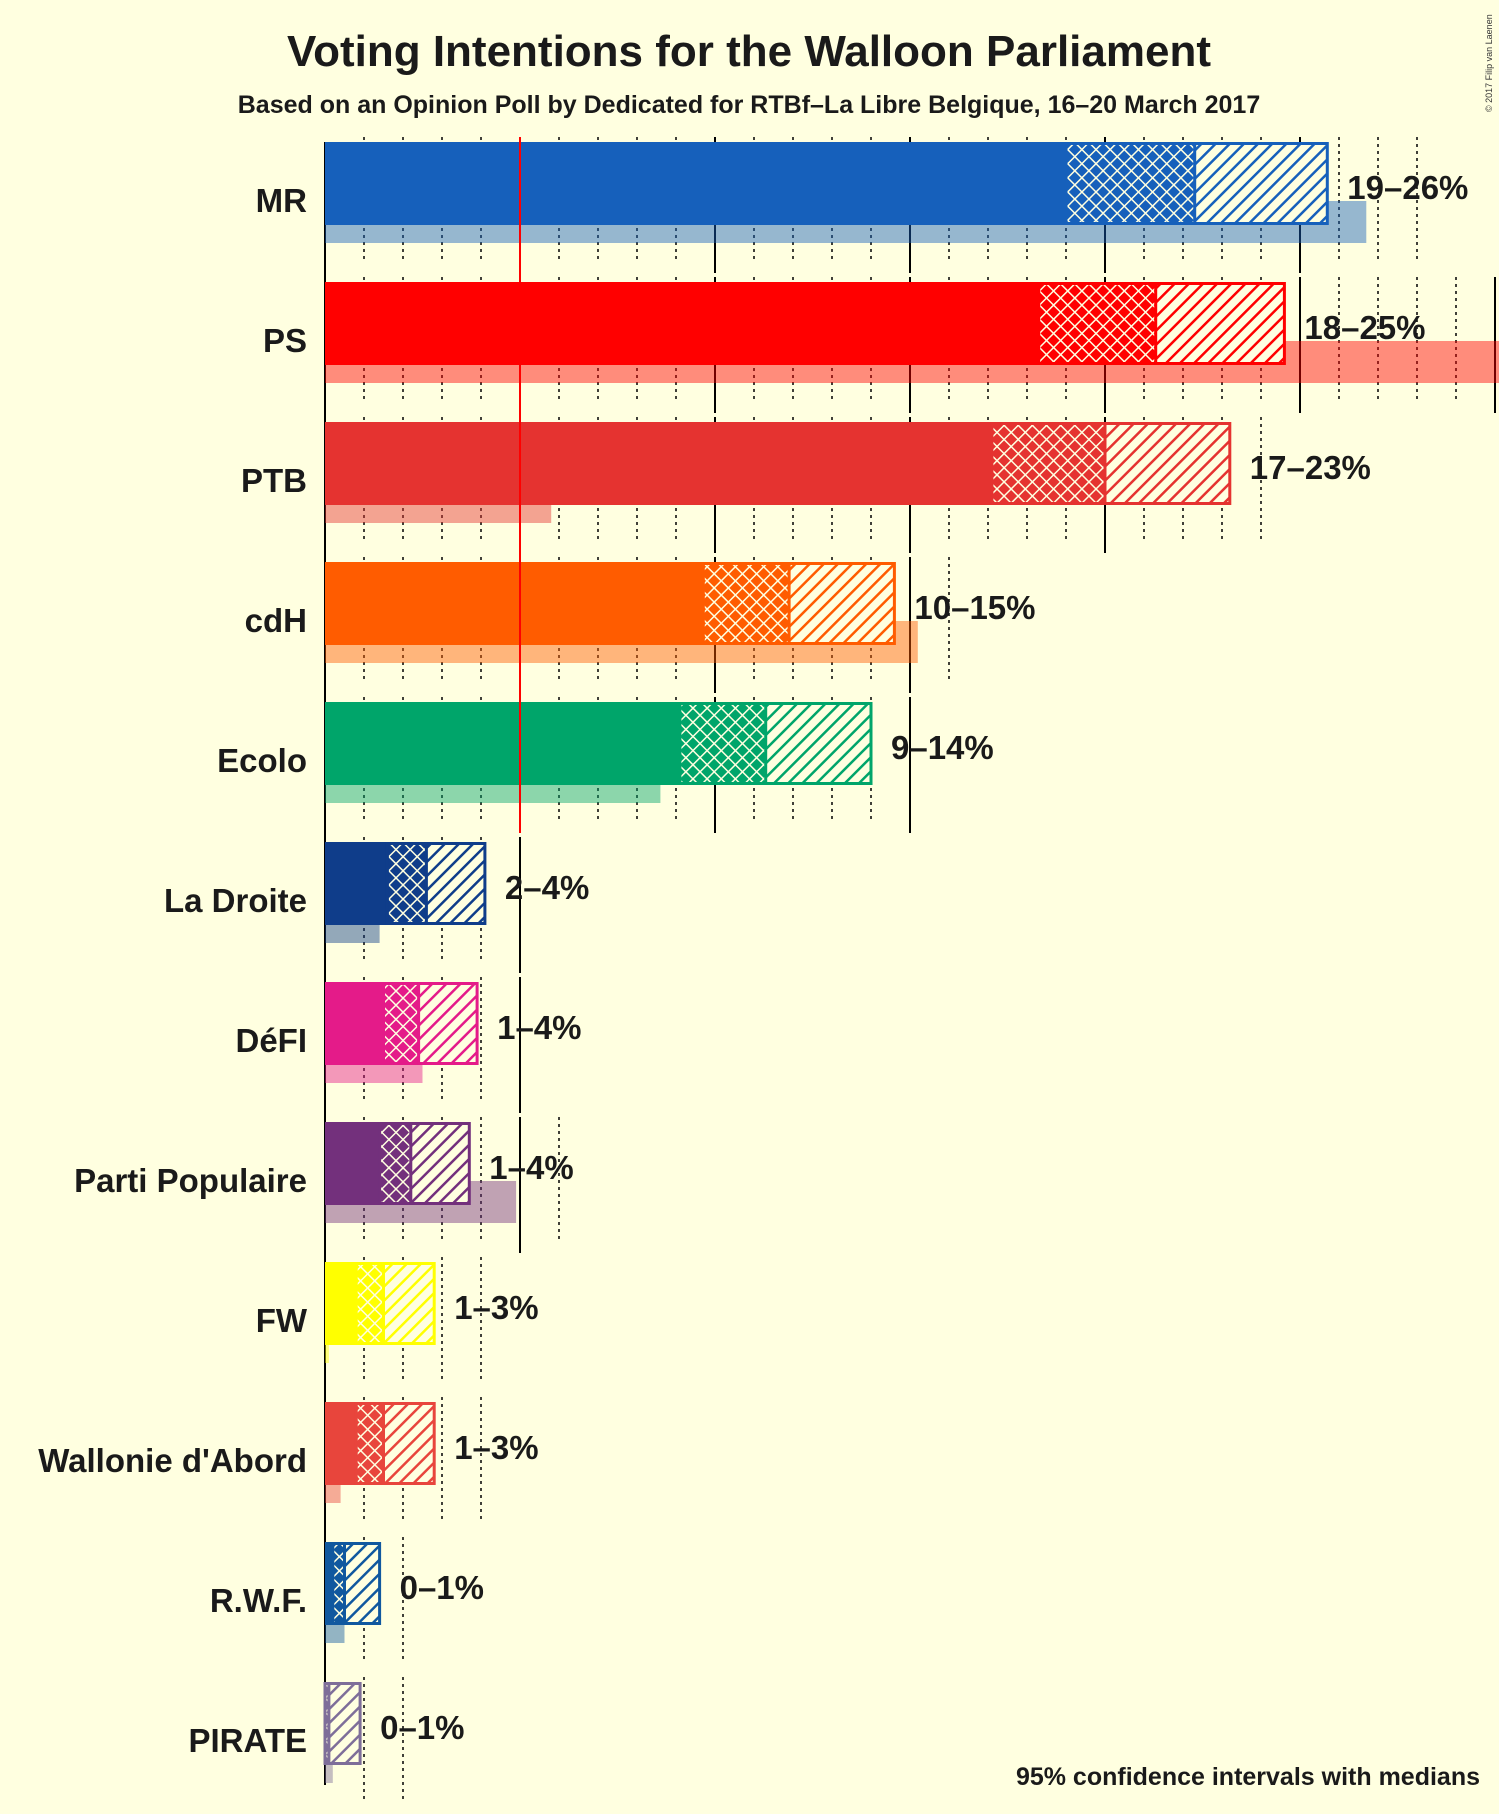 The image size is (1499, 1814). What do you see at coordinates (281, 200) in the screenshot?
I see `party-name-label: MR` at bounding box center [281, 200].